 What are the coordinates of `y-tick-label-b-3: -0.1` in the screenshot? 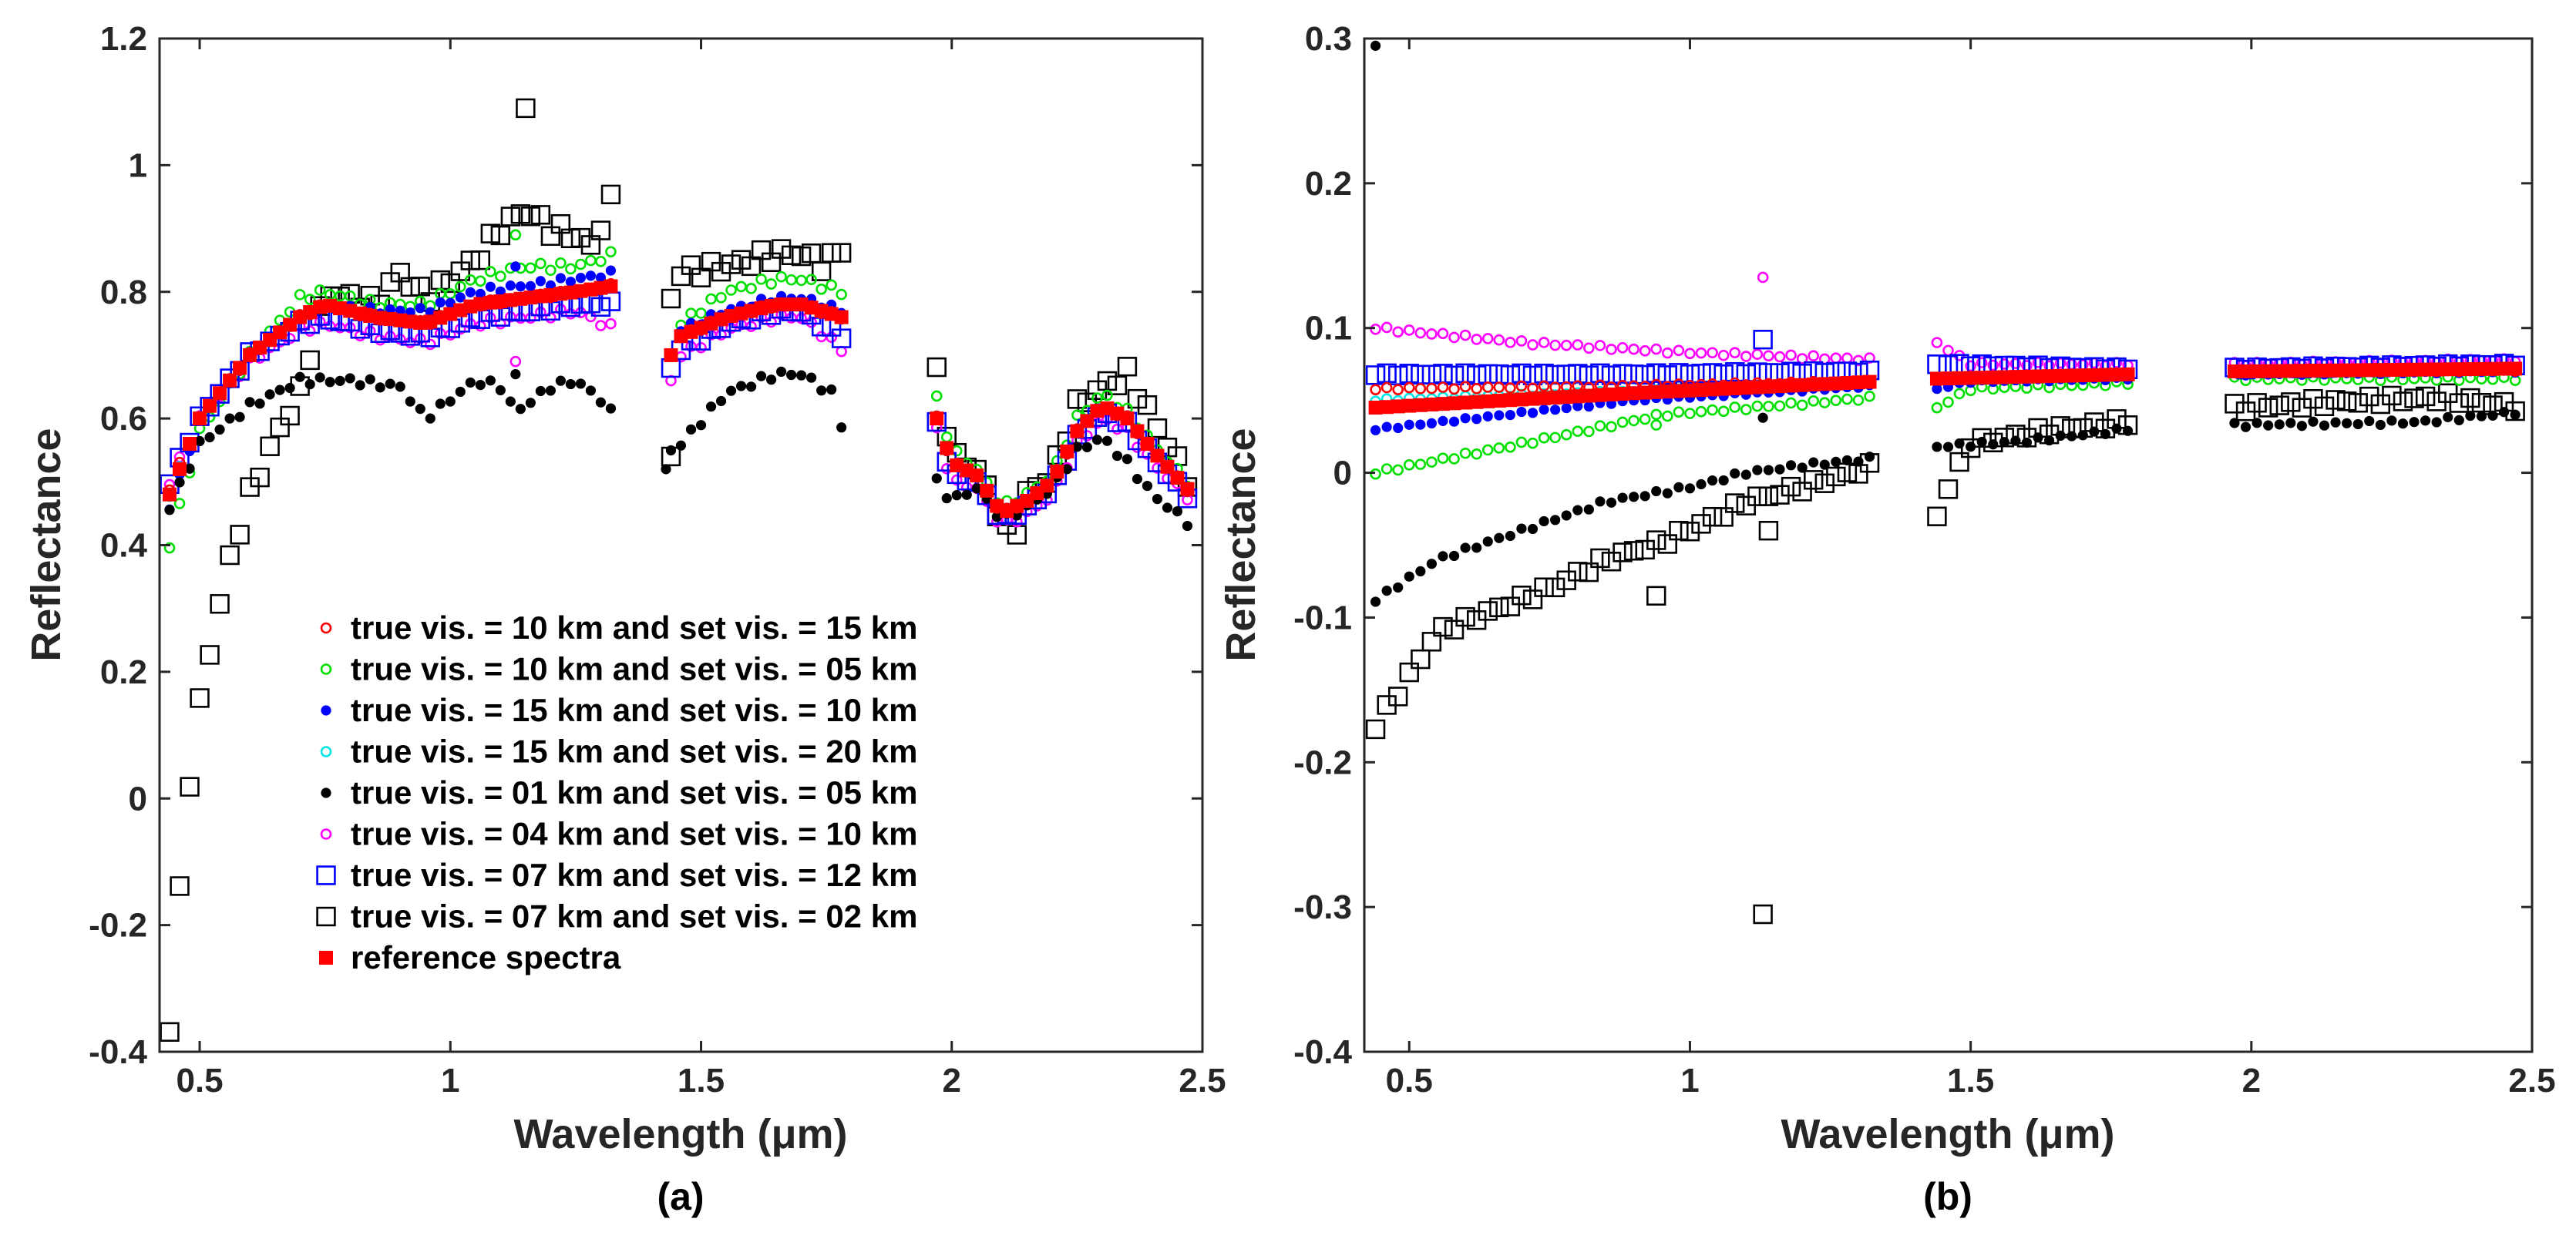 It's located at (1322, 617).